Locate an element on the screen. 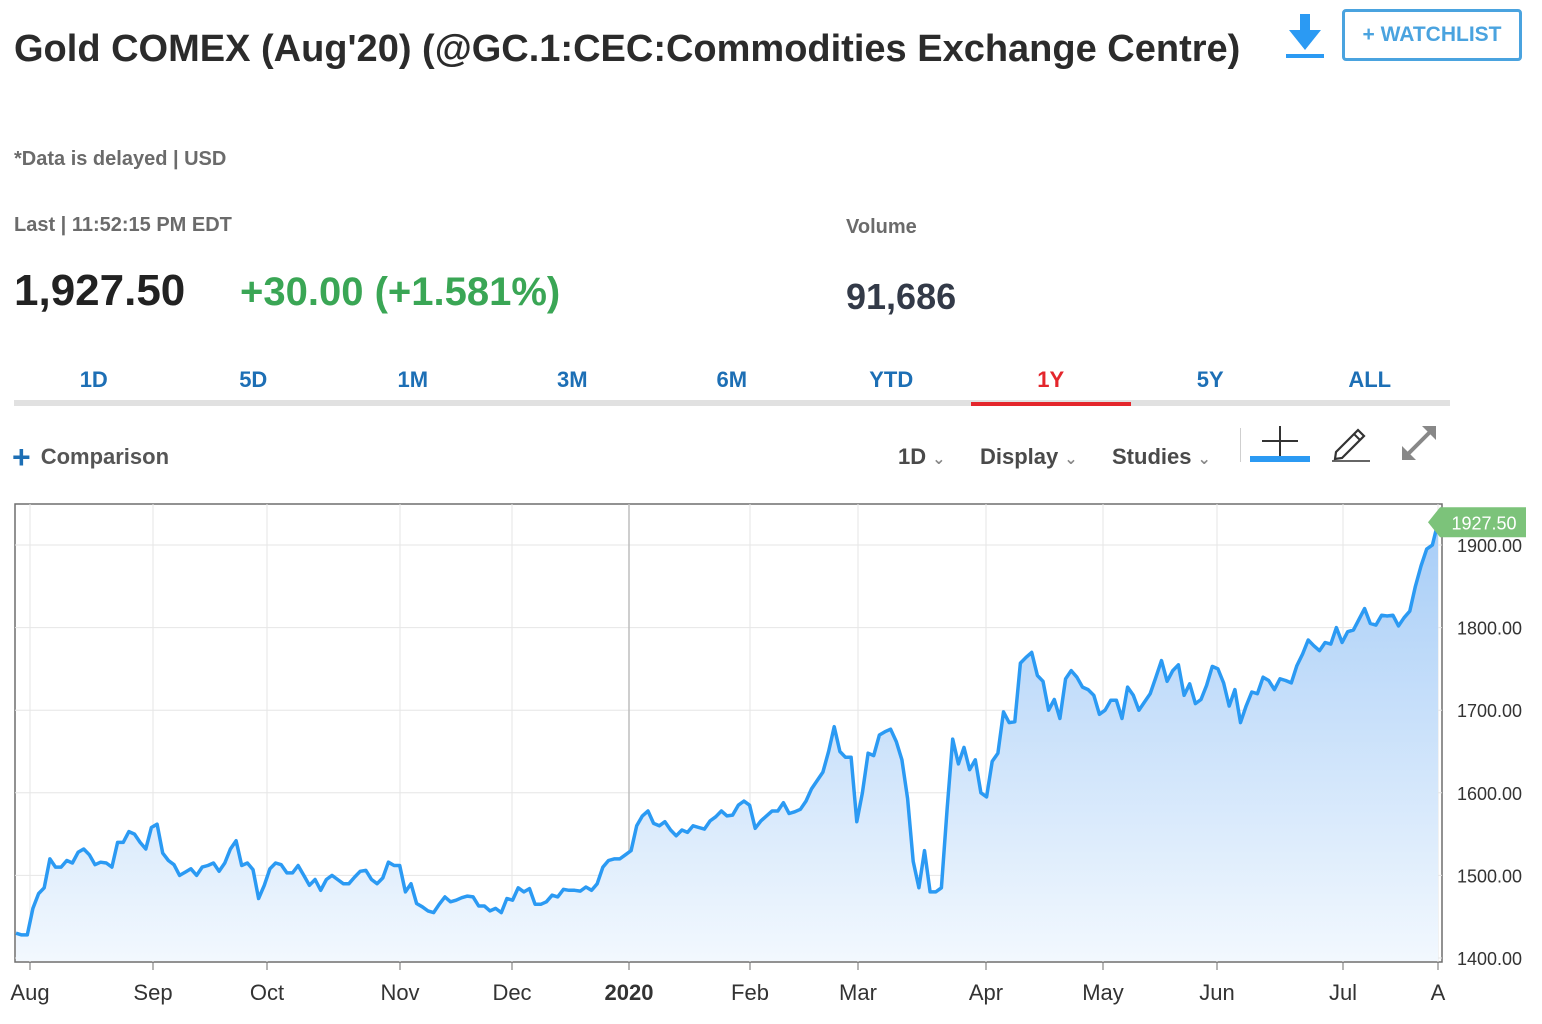 The width and height of the screenshot is (1542, 1024). tab-1y: 1Y is located at coordinates (1051, 383).